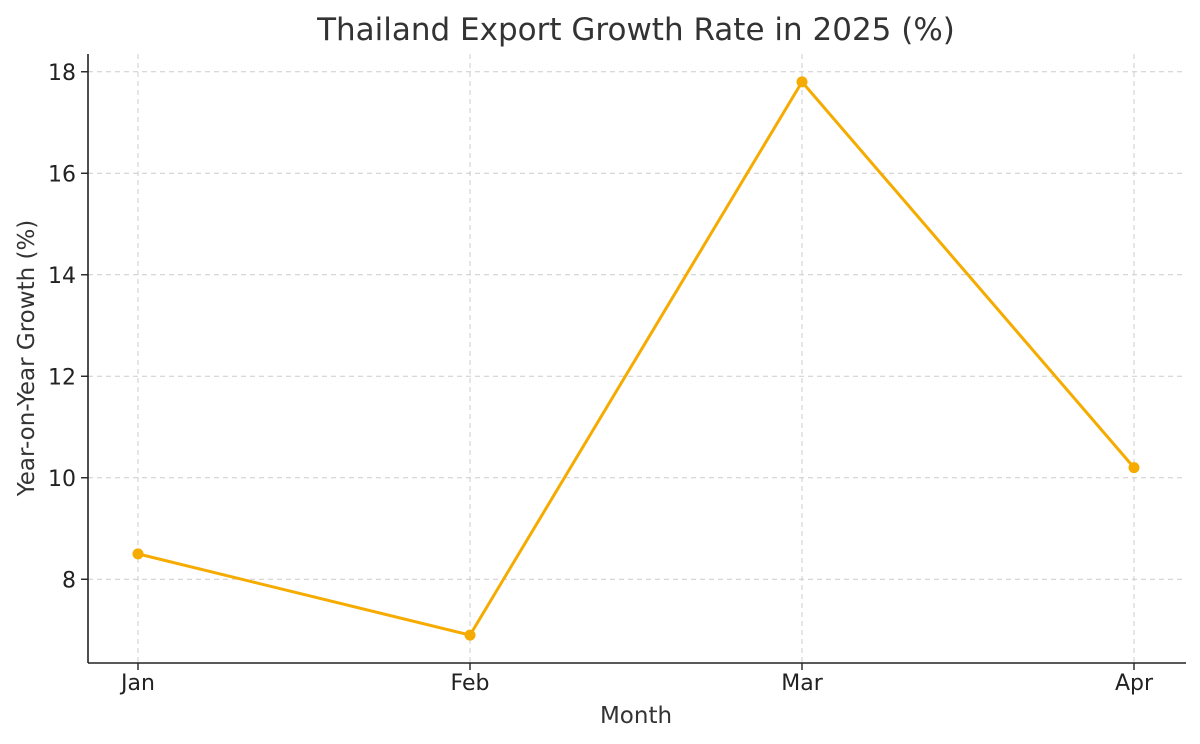 The height and width of the screenshot is (744, 1200). Describe the element at coordinates (802, 683) in the screenshot. I see `x-tick-label-mar: Mar` at that location.